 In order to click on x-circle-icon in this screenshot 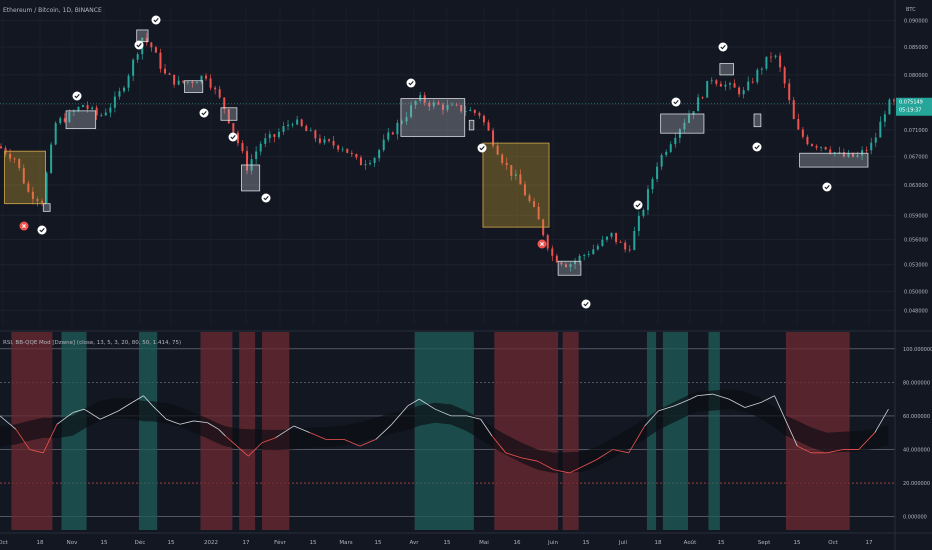, I will do `click(24, 226)`.